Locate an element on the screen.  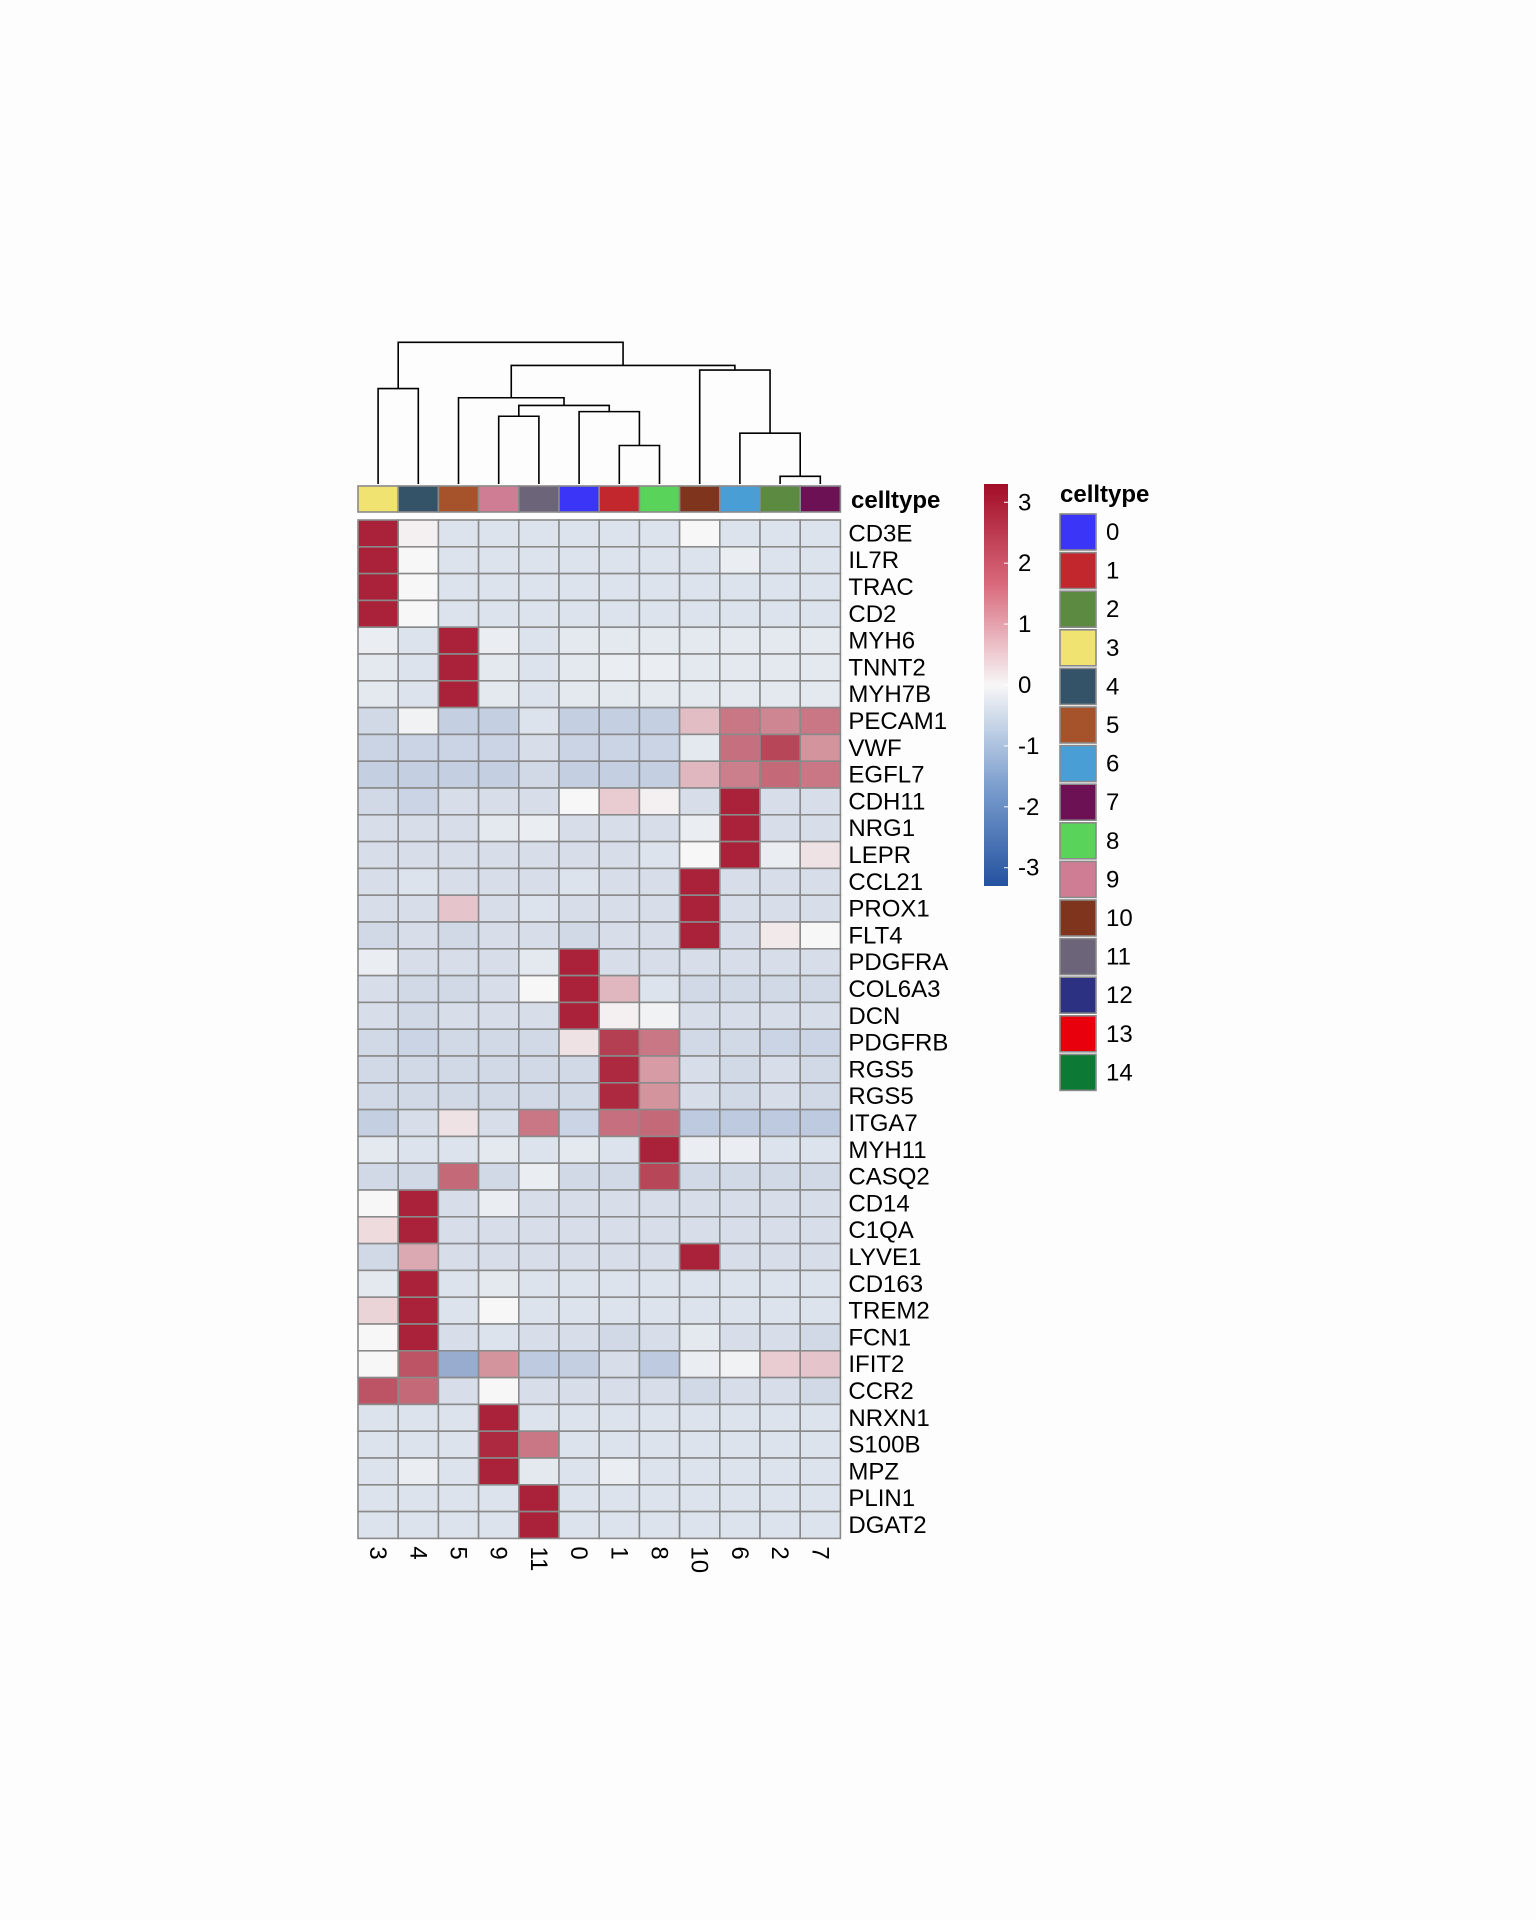
colorbar-tick-label: 3 is located at coordinates (1024, 502).